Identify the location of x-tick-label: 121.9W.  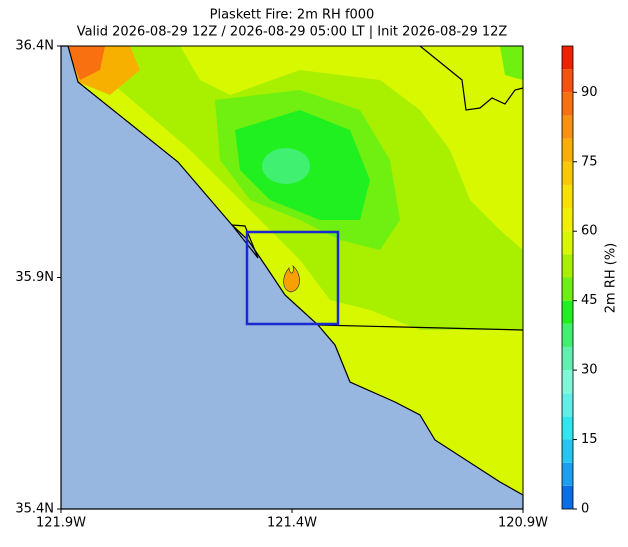
(61, 523).